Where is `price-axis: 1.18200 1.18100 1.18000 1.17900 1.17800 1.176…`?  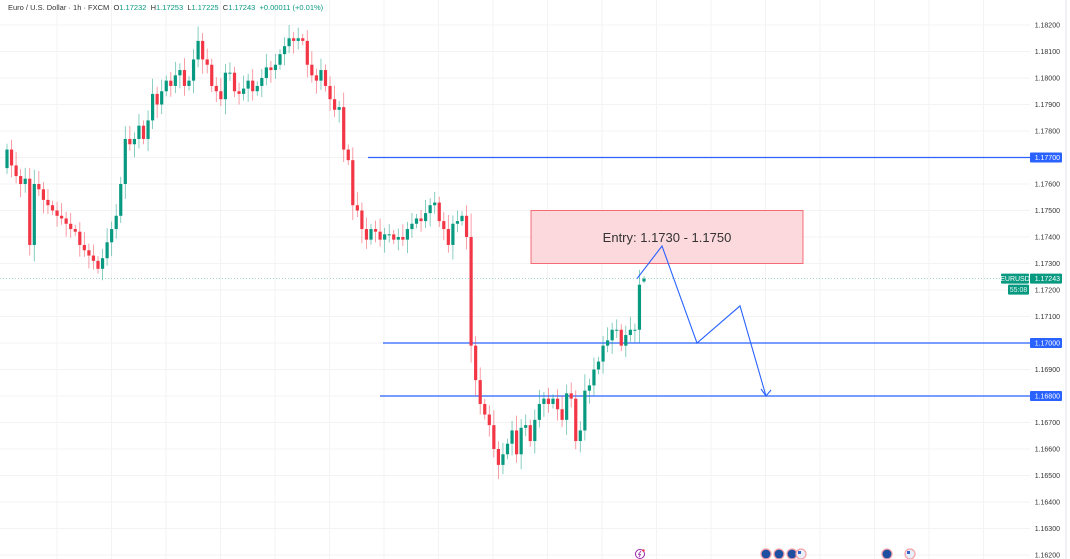
price-axis: 1.18200 1.18100 1.18000 1.17900 1.17800 1.176… is located at coordinates (1033, 279).